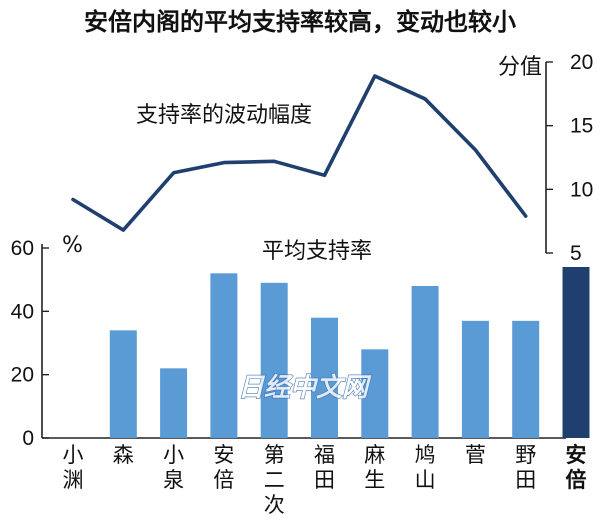  I want to click on right-axis-unit: 分值, so click(520, 67).